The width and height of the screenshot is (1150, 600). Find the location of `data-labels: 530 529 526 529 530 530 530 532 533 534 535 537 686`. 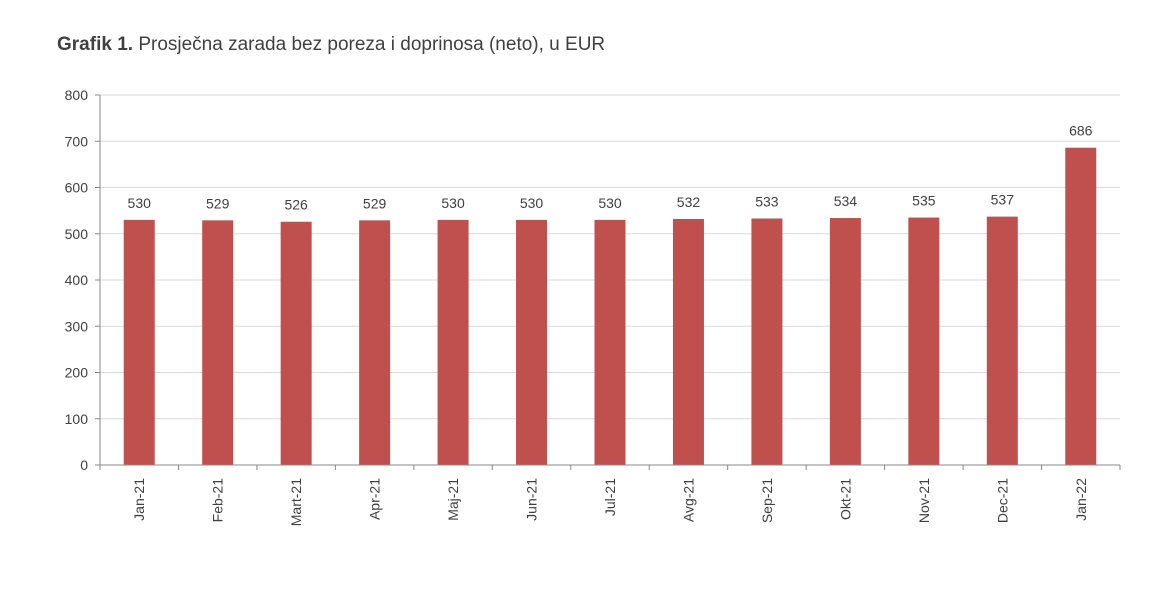

data-labels: 530 529 526 529 530 530 530 532 533 534 535 537 686 is located at coordinates (610, 168).